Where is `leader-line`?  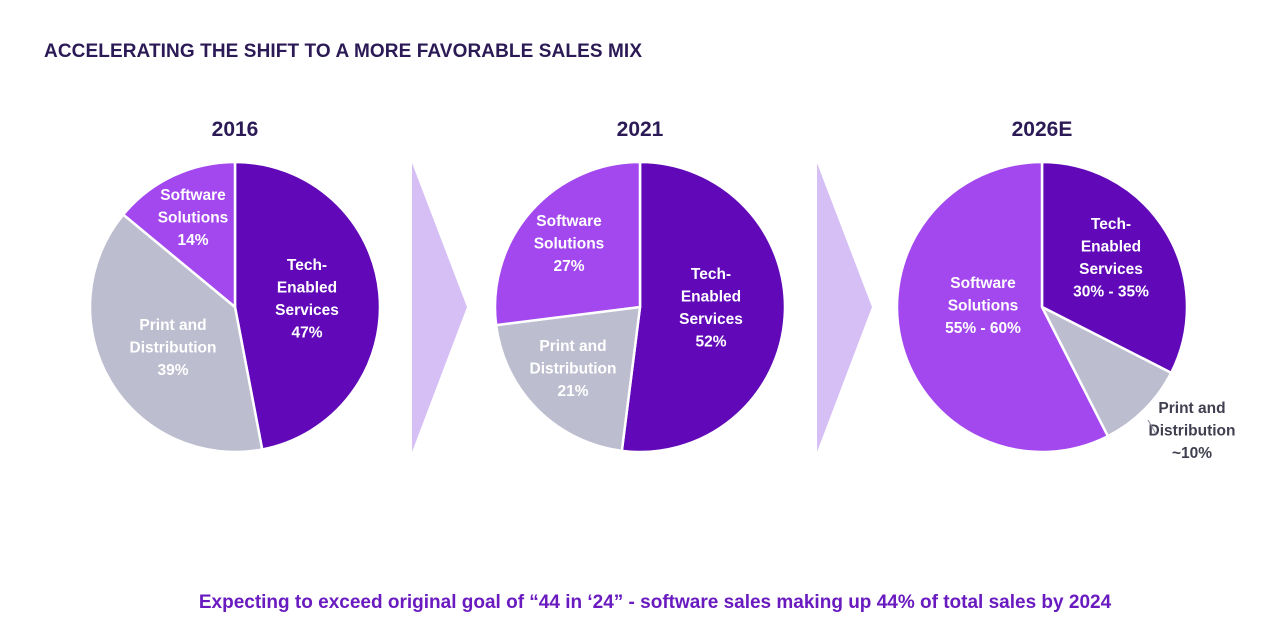
leader-line is located at coordinates (1152, 427).